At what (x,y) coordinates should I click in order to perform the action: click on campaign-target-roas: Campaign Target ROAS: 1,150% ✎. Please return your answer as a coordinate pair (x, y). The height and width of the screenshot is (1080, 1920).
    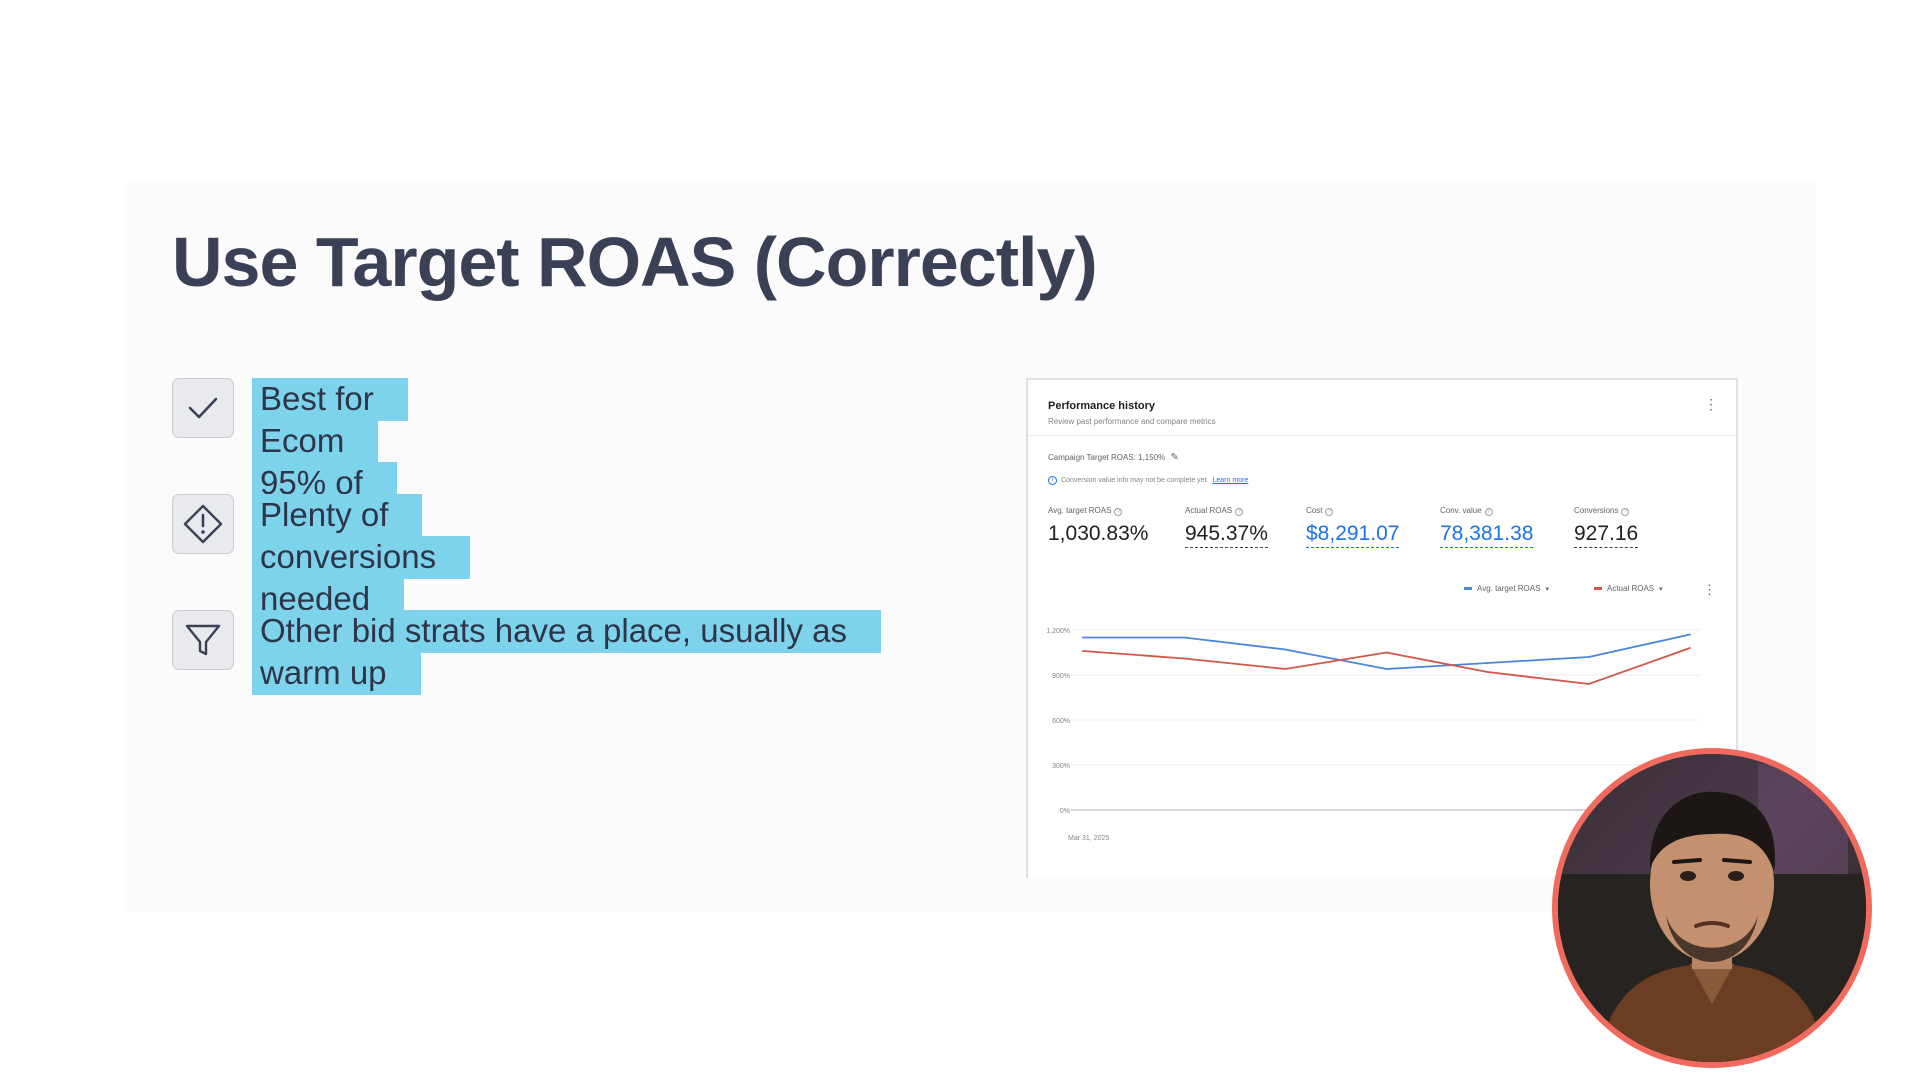
    Looking at the image, I should click on (1113, 457).